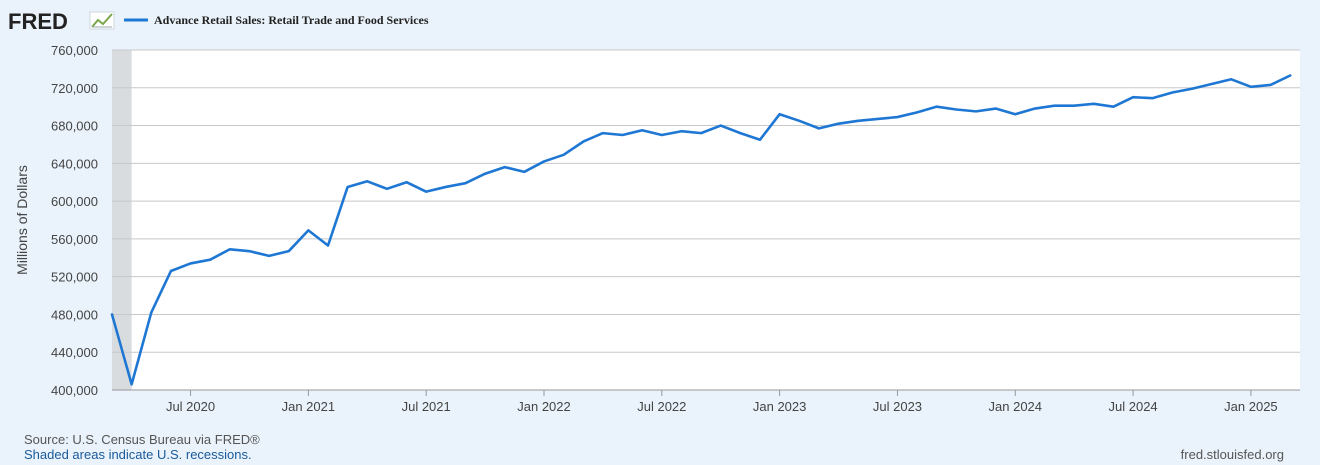 The width and height of the screenshot is (1320, 465). Describe the element at coordinates (74, 126) in the screenshot. I see `y-tick-label: 680,000` at that location.